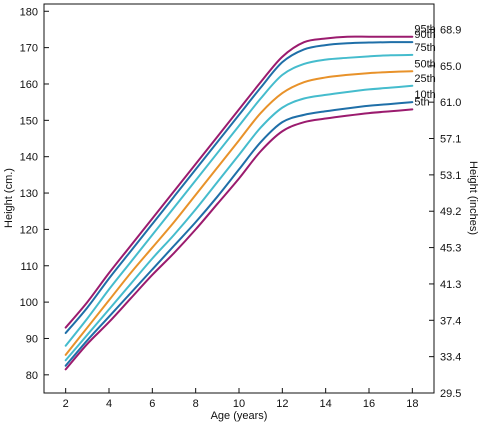  Describe the element at coordinates (450, 321) in the screenshot. I see `right-y-tick-label: 37.4` at that location.